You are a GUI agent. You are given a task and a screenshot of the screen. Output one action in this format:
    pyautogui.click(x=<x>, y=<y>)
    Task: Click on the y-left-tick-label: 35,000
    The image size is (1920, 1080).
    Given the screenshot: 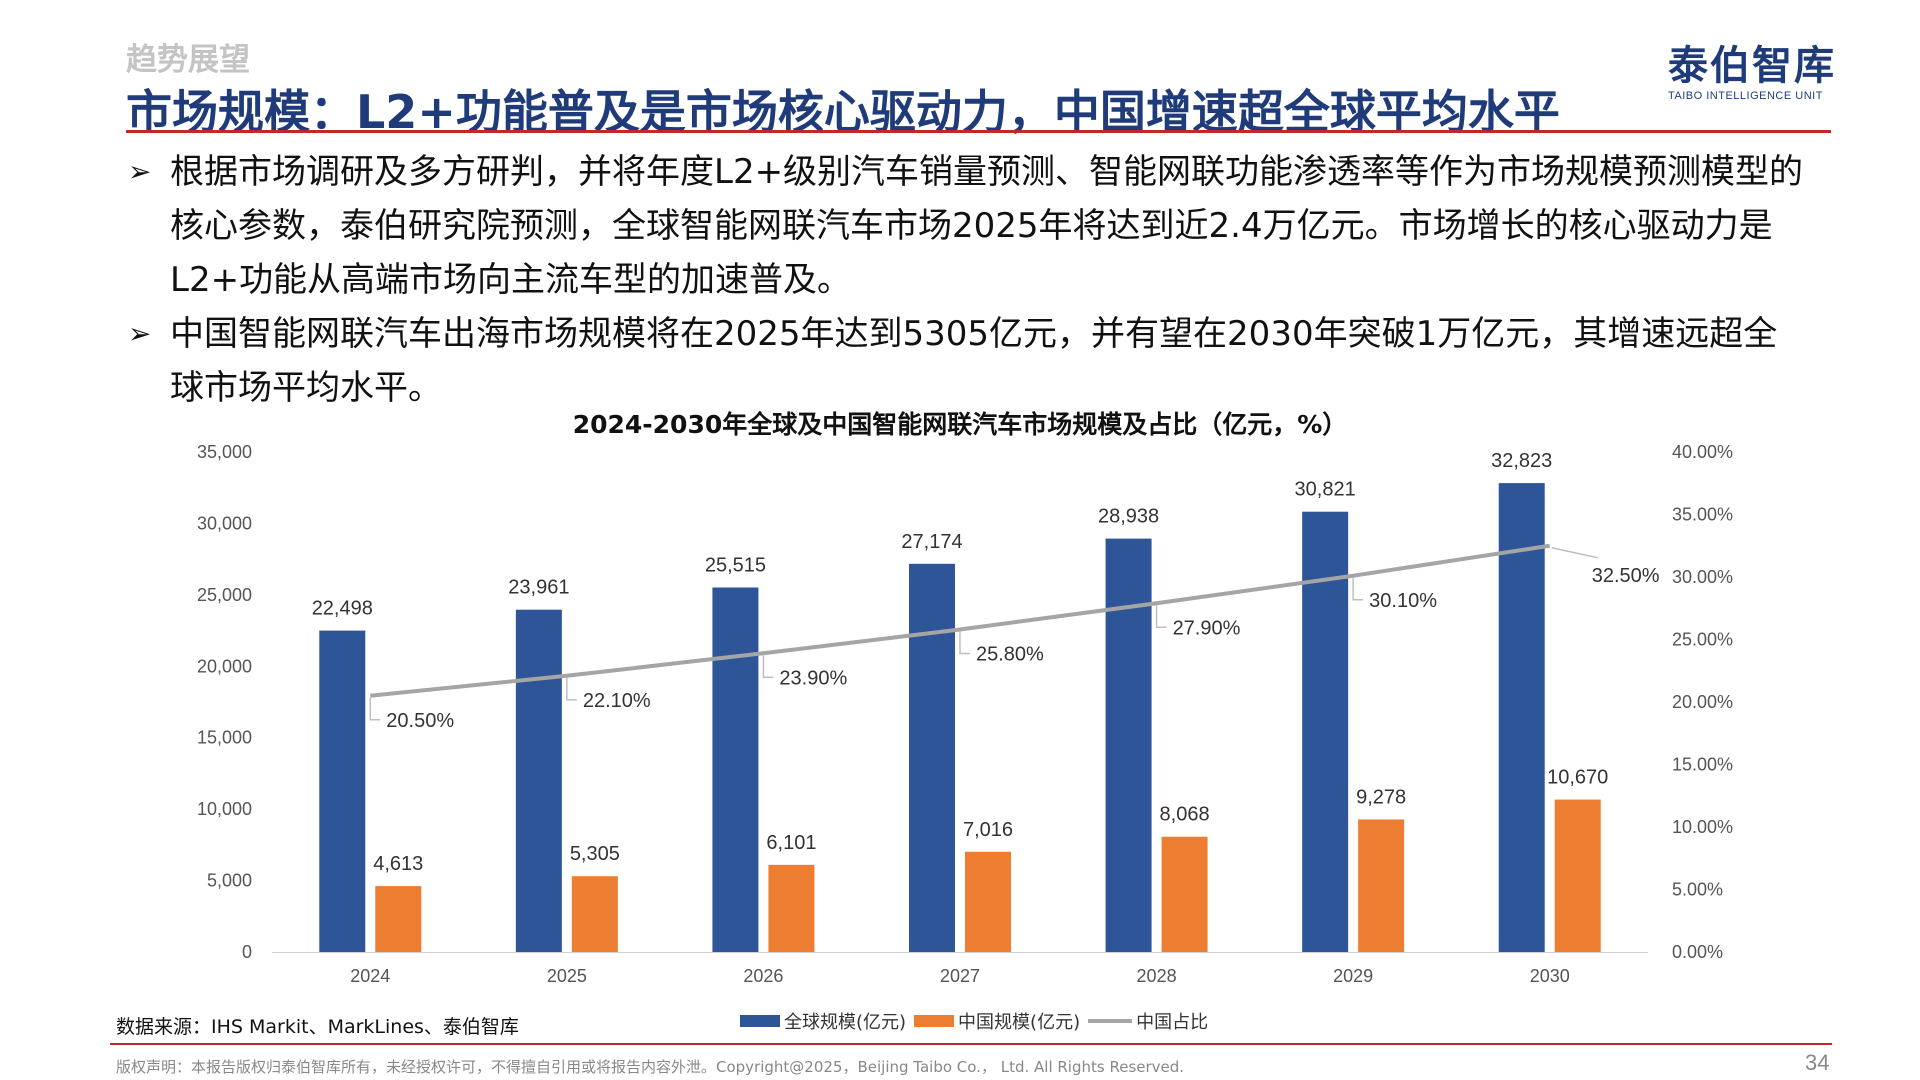 What is the action you would take?
    pyautogui.click(x=224, y=452)
    